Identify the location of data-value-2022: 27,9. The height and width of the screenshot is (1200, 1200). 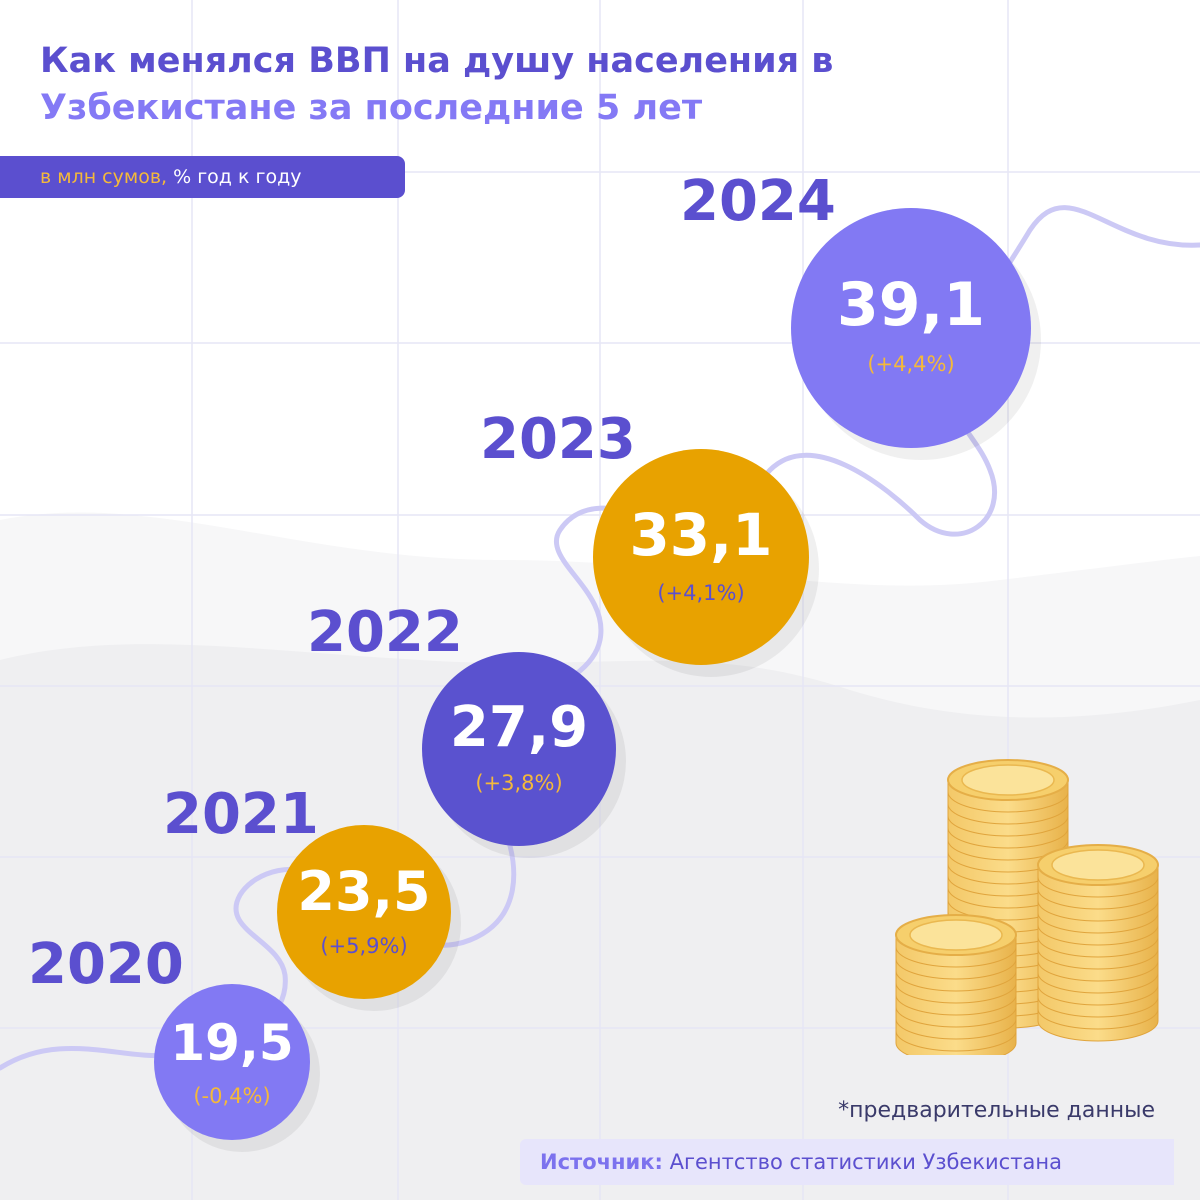
(519, 727).